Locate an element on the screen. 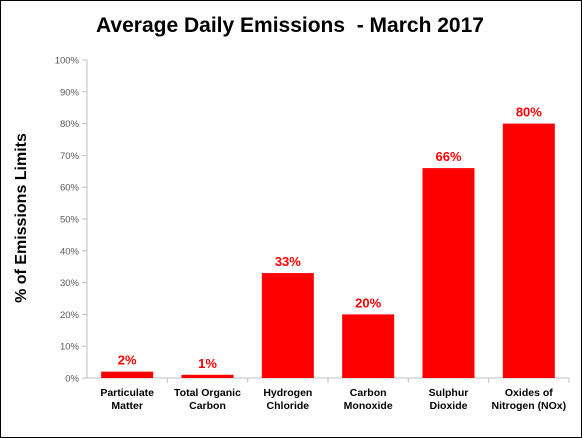  y-tick-label: 70% is located at coordinates (70, 156).